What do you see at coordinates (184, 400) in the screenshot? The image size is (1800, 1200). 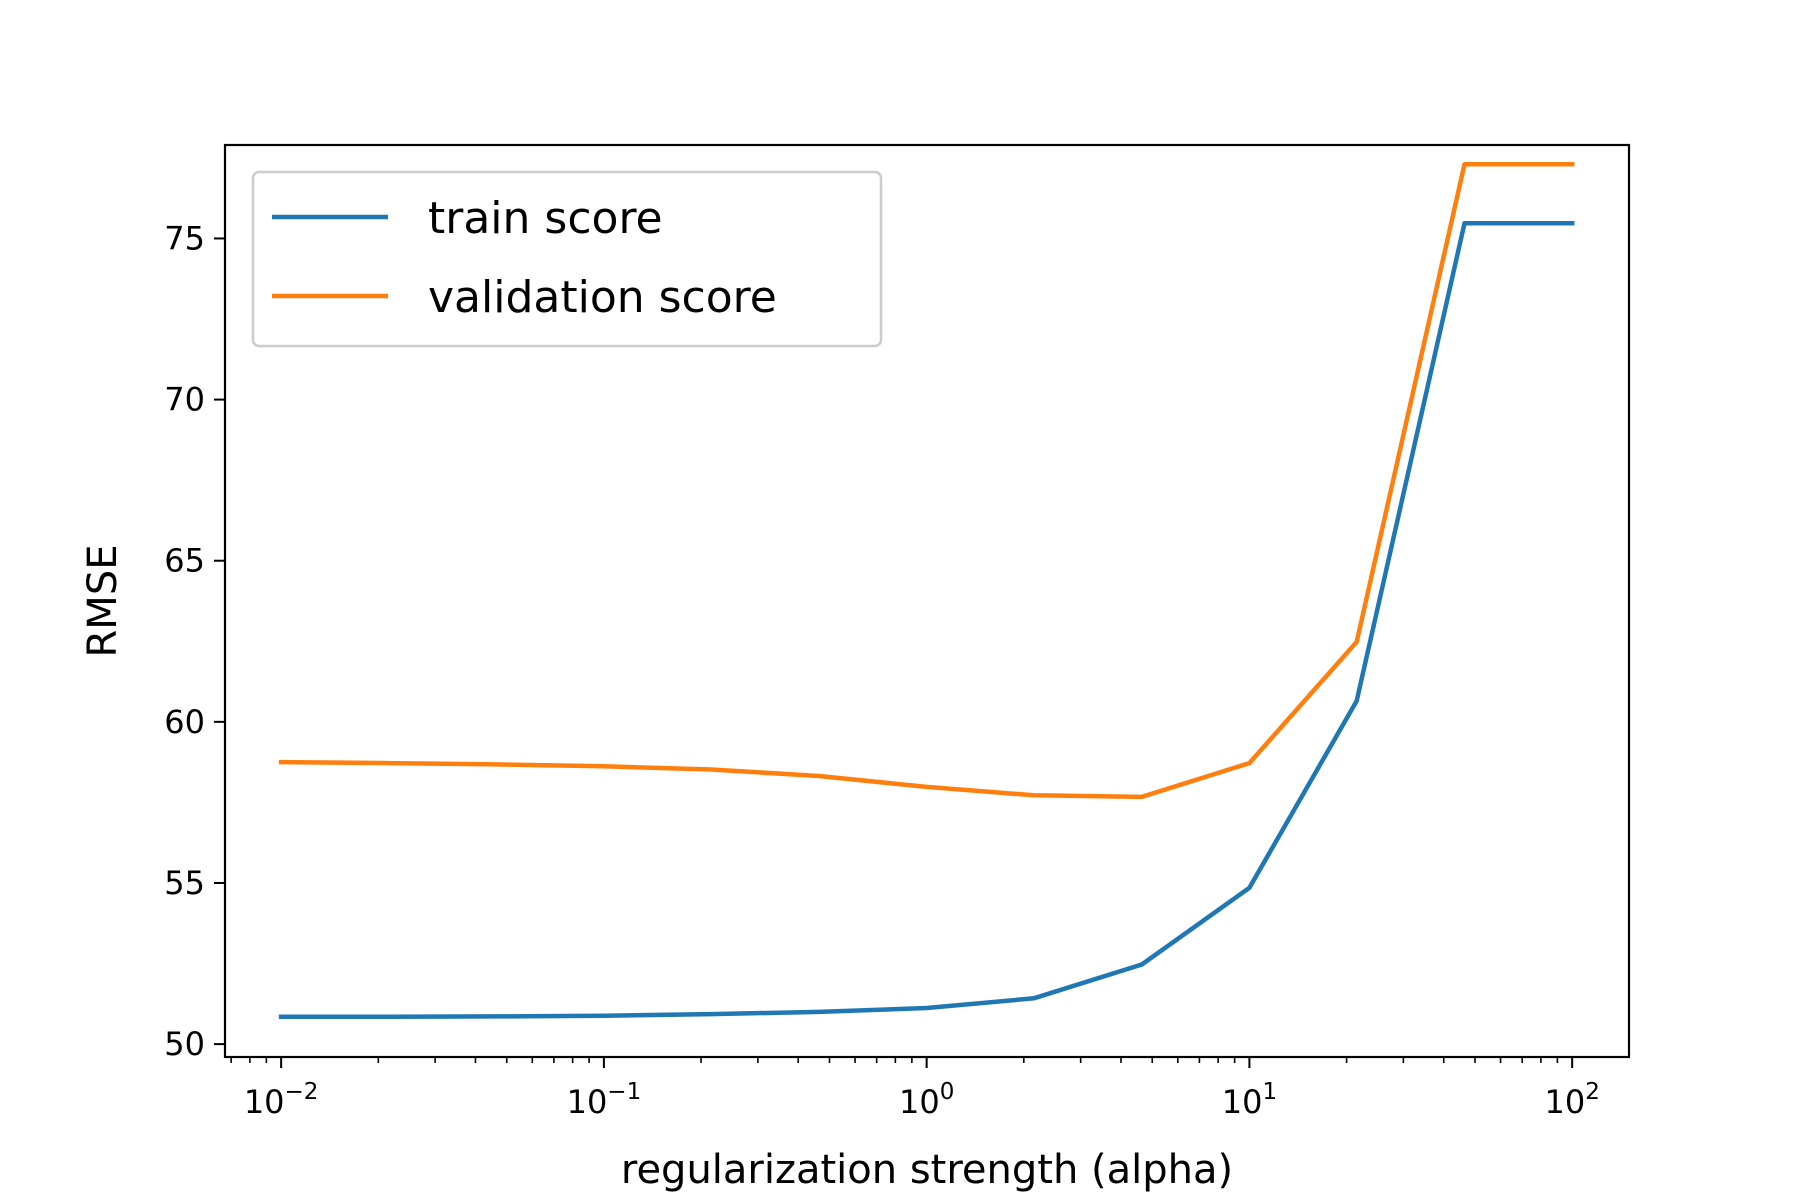 I see `y-tick-label: 70` at bounding box center [184, 400].